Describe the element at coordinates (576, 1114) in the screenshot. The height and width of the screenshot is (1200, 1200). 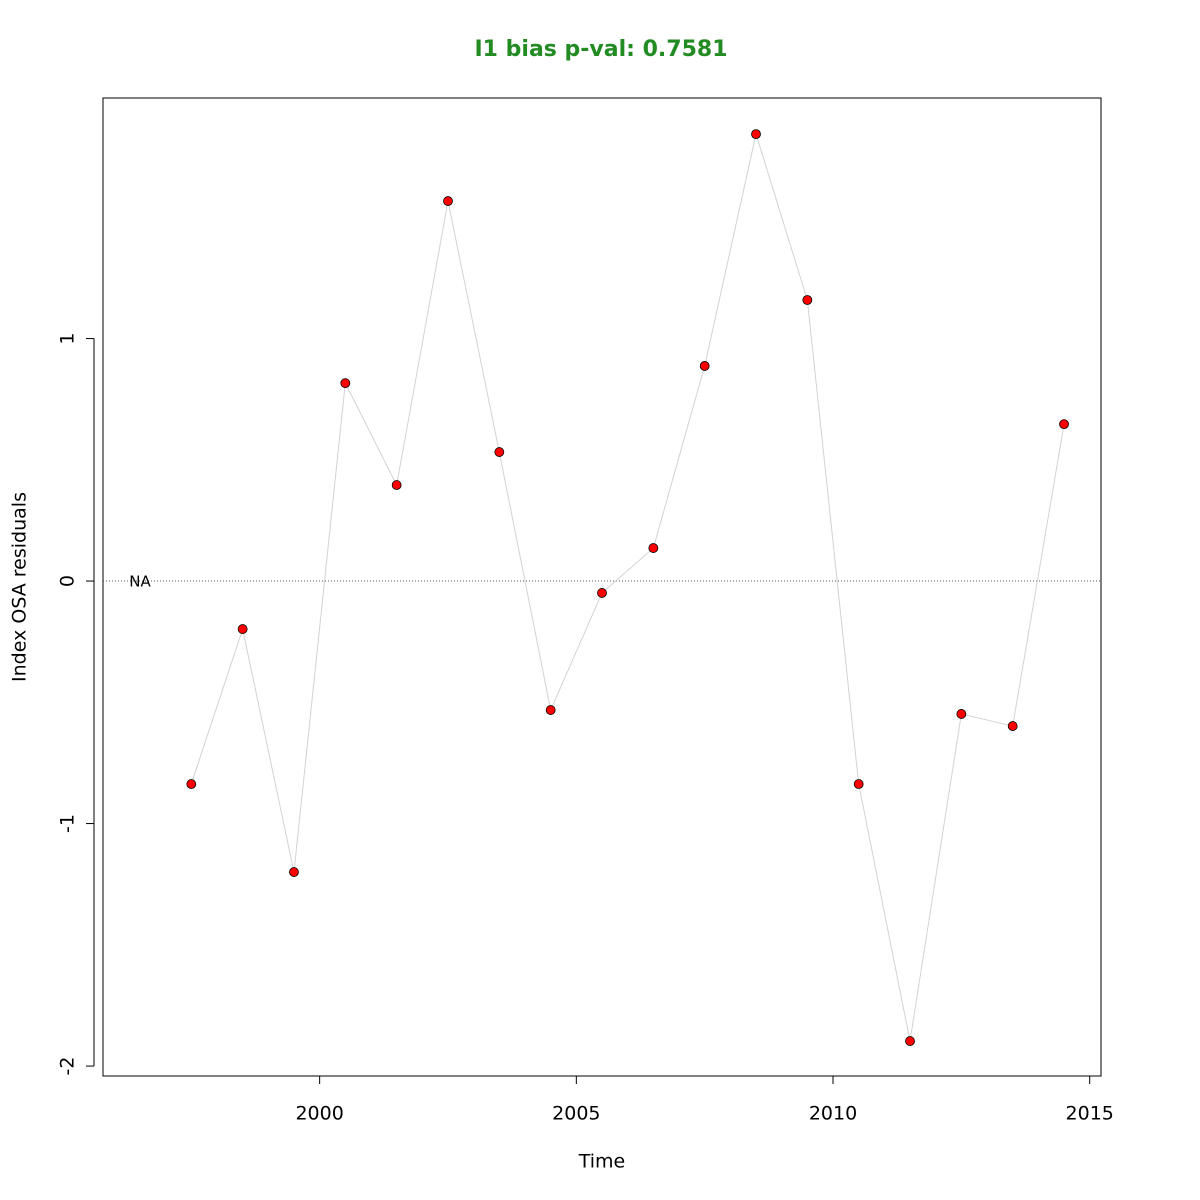
I see `x-tick-label: 2005` at that location.